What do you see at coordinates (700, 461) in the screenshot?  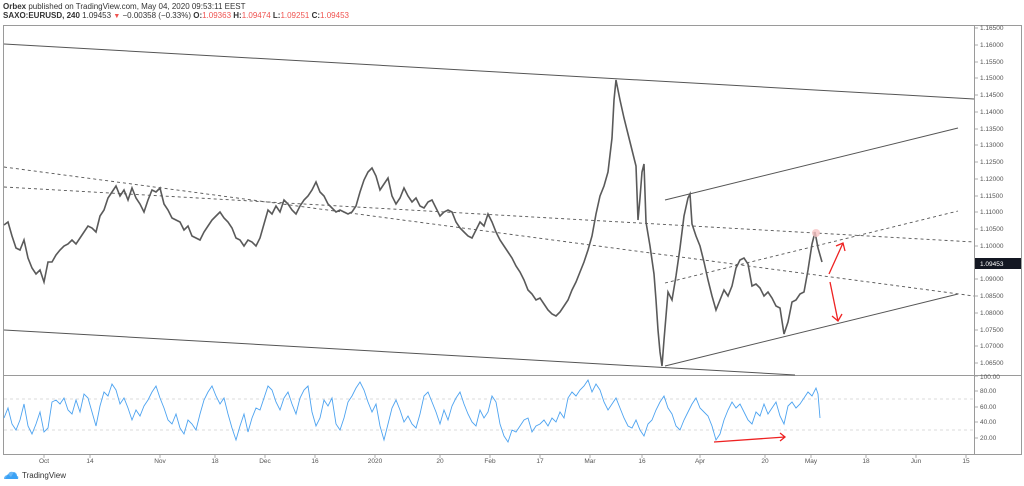 I see `time-tick: Apr` at bounding box center [700, 461].